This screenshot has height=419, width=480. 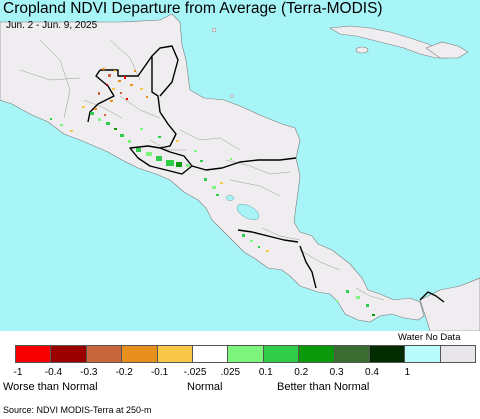 I want to click on source-note: Source: NDVI MODIS-Terra at 250-m, so click(x=77, y=410).